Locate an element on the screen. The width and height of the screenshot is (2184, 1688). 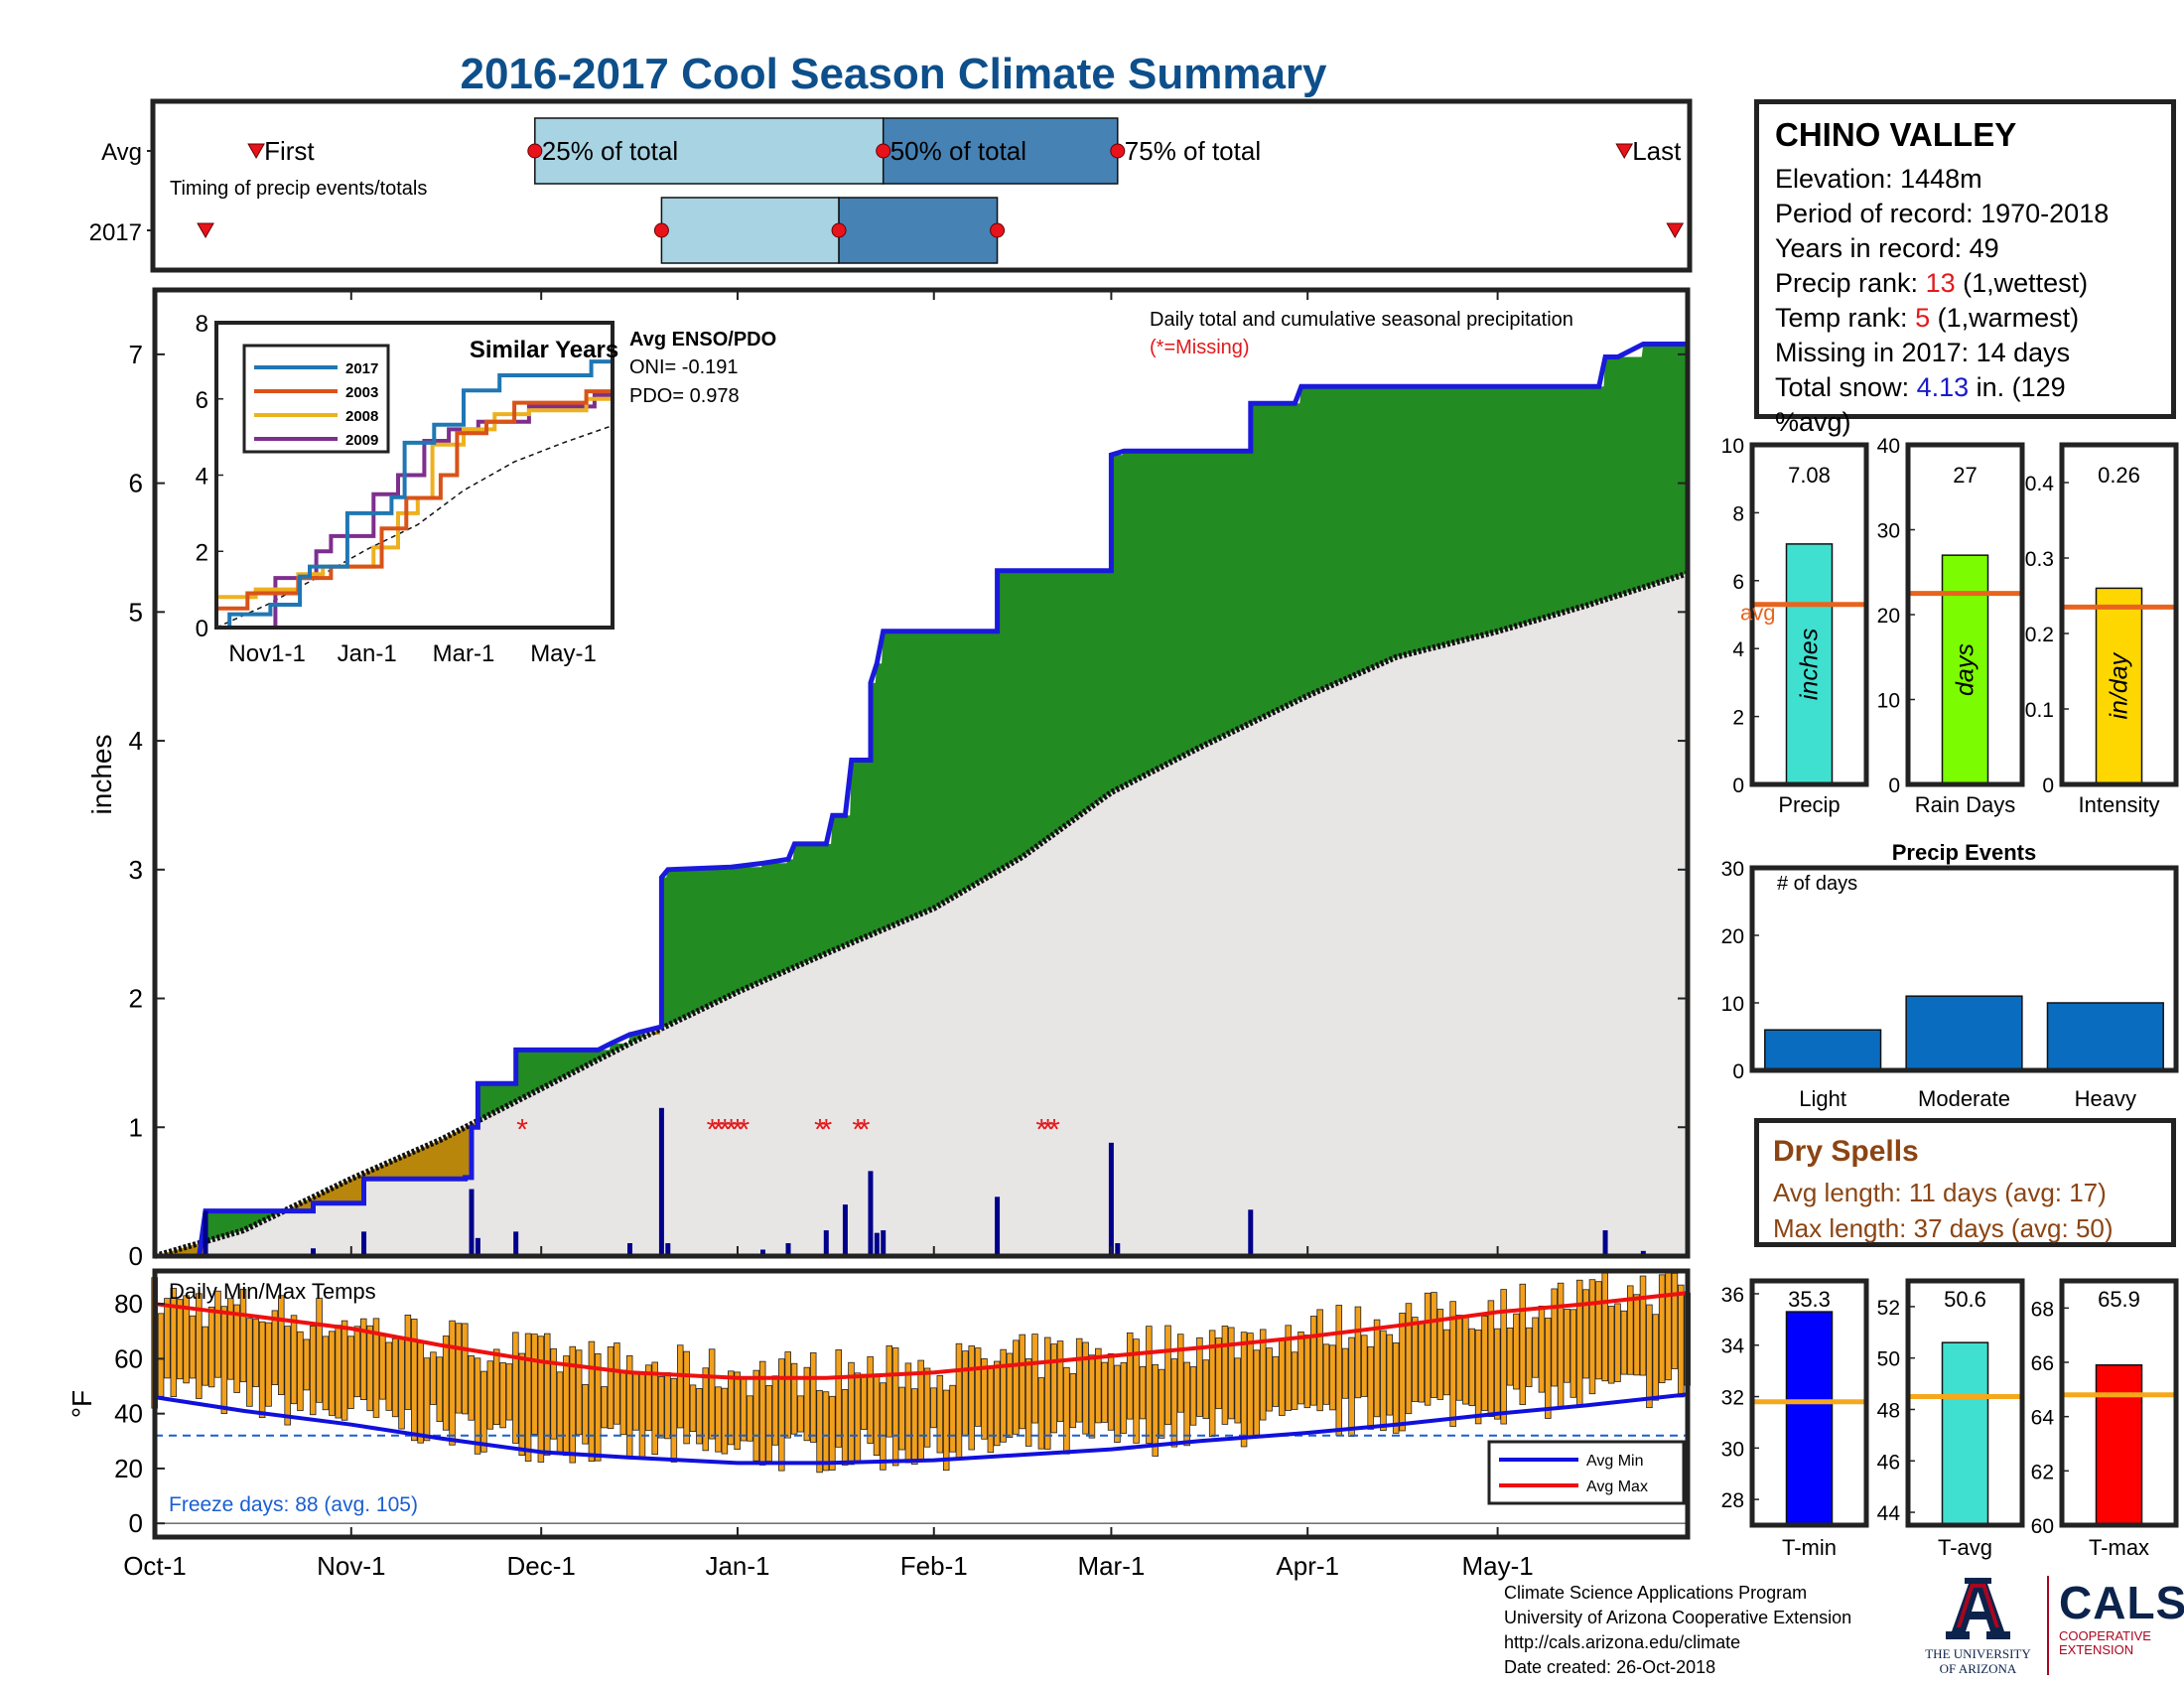
footer-link: http://cals.arizona.edu/climate is located at coordinates (1622, 1642).